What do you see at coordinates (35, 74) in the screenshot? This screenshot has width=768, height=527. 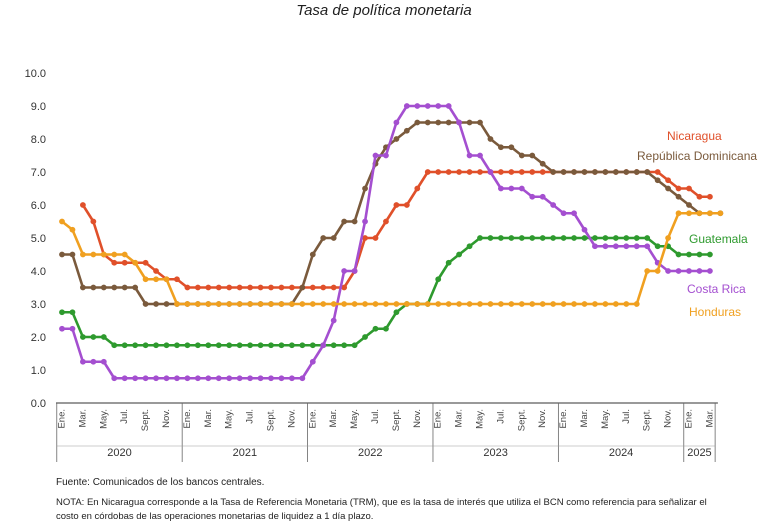 I see `y-tick-label: 10.0` at bounding box center [35, 74].